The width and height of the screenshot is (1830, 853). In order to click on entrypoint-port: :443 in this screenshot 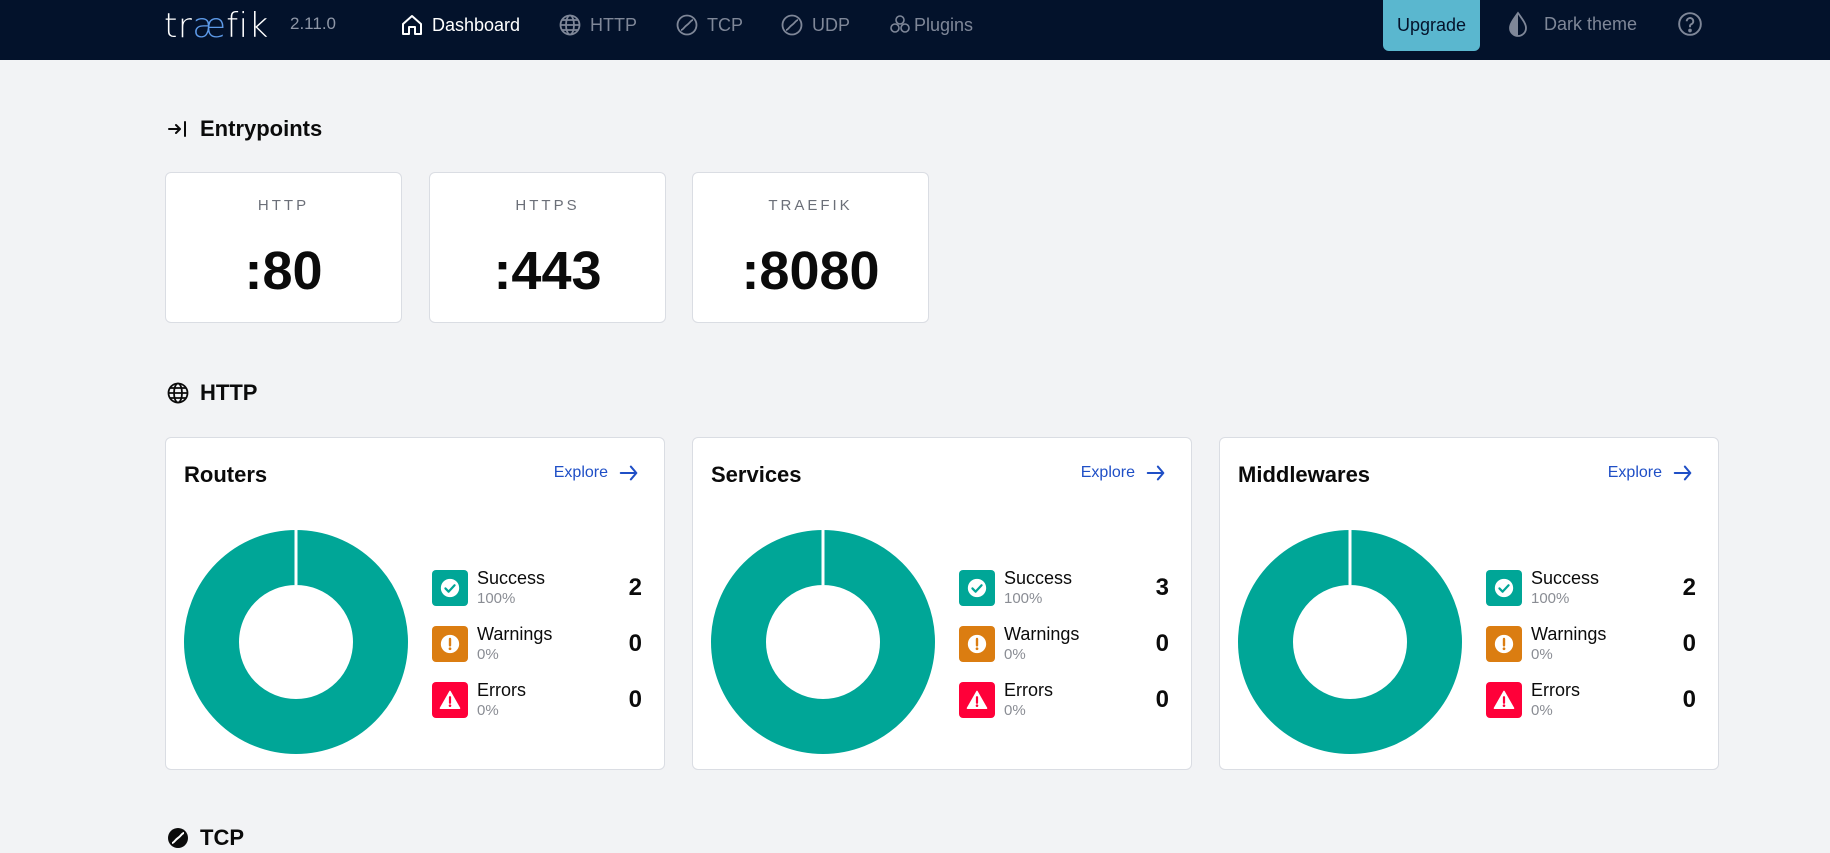, I will do `click(547, 271)`.